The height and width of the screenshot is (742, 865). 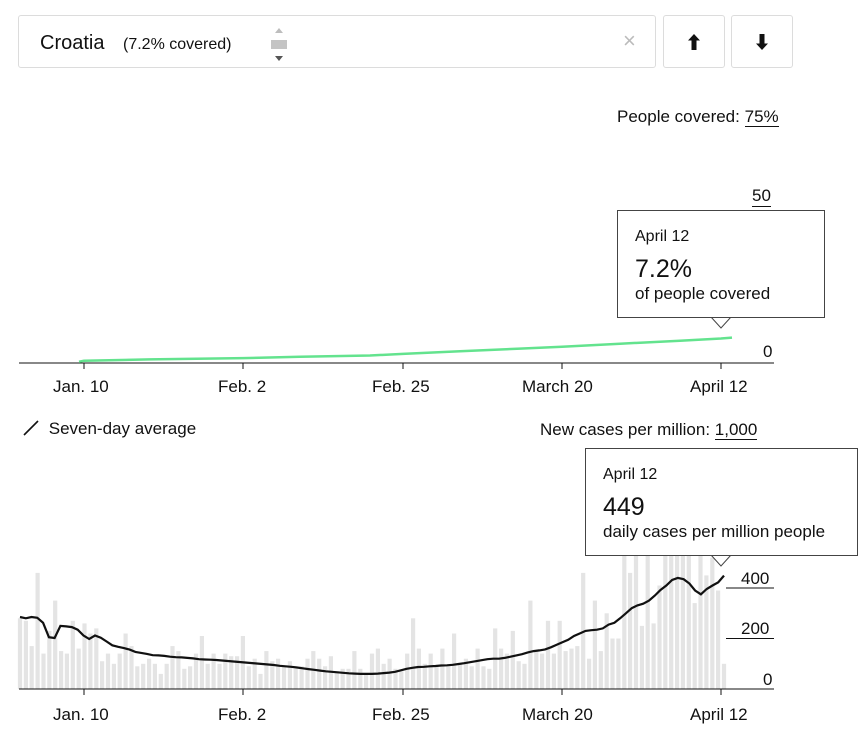 What do you see at coordinates (768, 679) in the screenshot?
I see `cases-ytick-0: 0` at bounding box center [768, 679].